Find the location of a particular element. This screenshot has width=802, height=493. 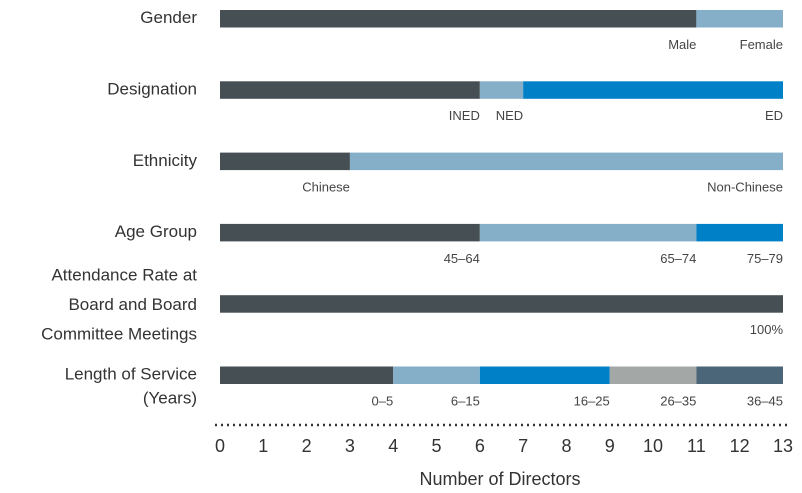

segment-label: 100% is located at coordinates (767, 329).